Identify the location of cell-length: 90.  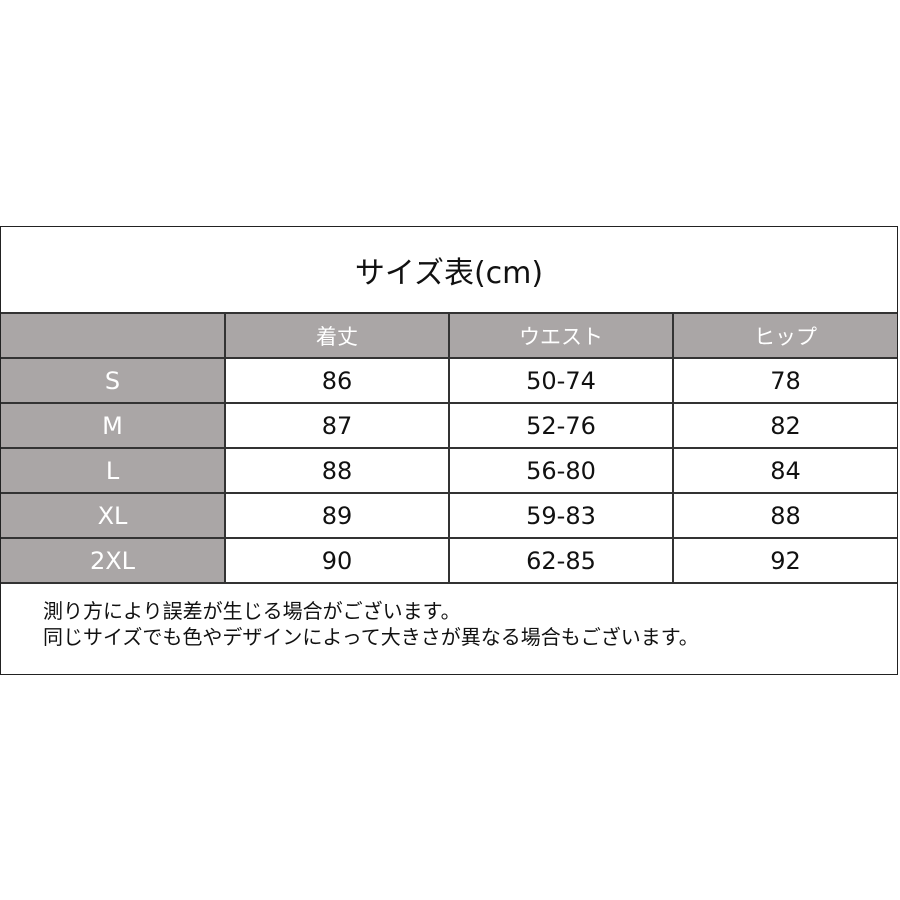
(337, 560).